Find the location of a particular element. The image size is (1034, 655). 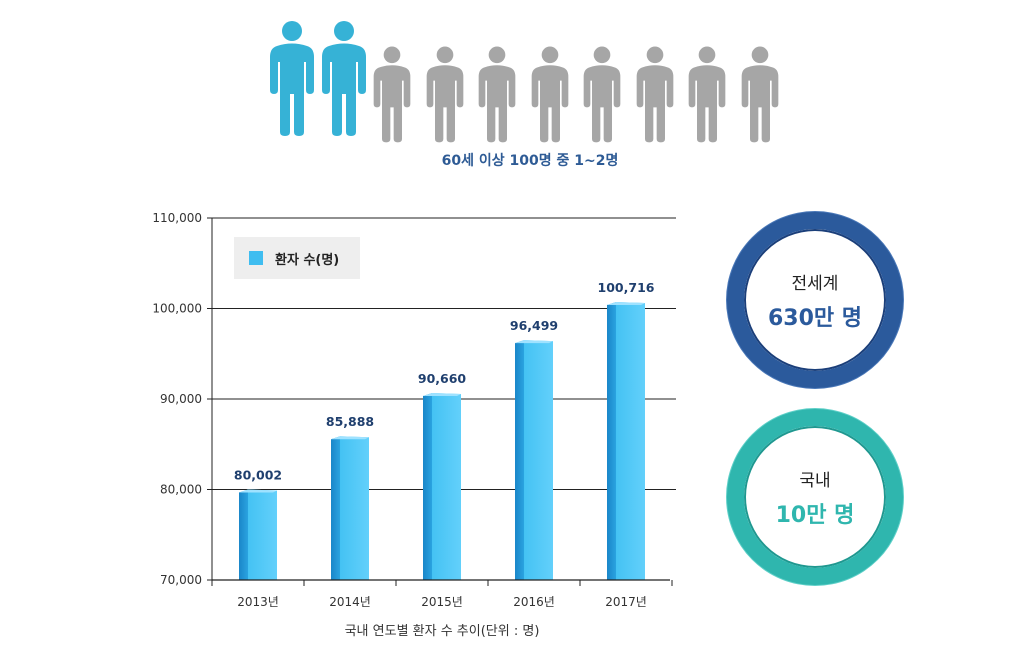

chart-legend: 환자 수(명) is located at coordinates (297, 258).